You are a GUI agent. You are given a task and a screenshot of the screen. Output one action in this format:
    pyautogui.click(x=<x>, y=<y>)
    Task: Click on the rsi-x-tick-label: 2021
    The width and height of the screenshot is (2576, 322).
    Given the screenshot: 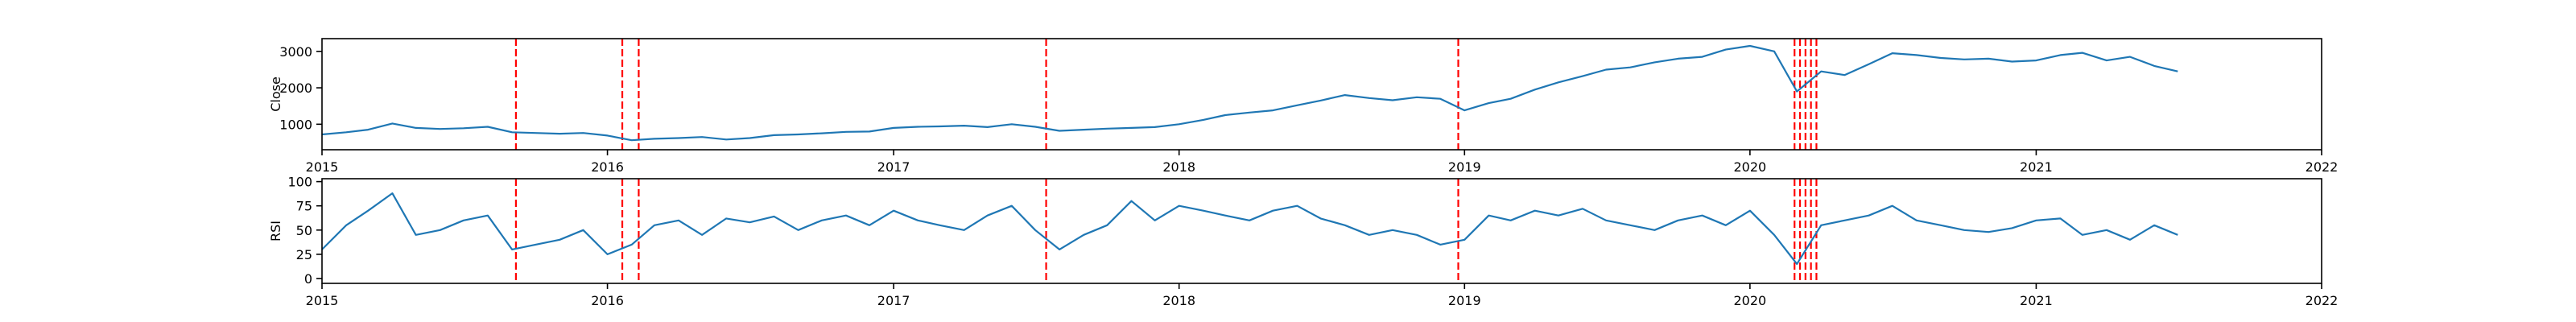 What is the action you would take?
    pyautogui.click(x=2036, y=300)
    